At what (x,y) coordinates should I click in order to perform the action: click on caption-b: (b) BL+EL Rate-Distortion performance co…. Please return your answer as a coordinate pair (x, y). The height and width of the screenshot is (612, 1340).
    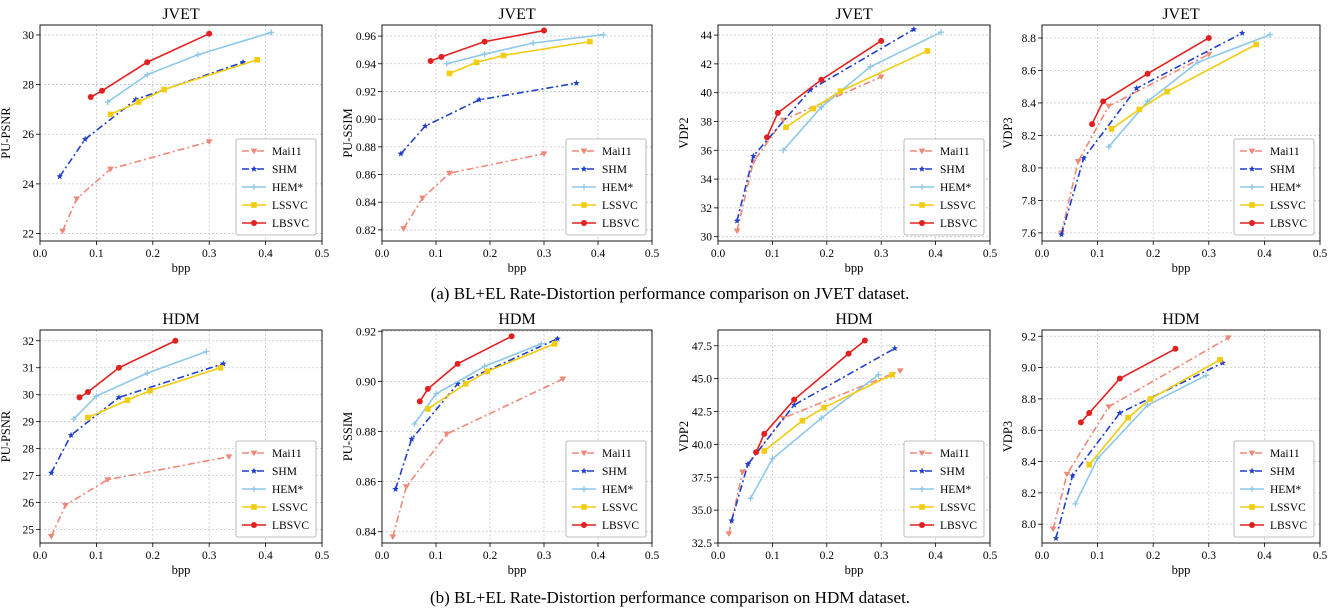
    Looking at the image, I should click on (670, 597).